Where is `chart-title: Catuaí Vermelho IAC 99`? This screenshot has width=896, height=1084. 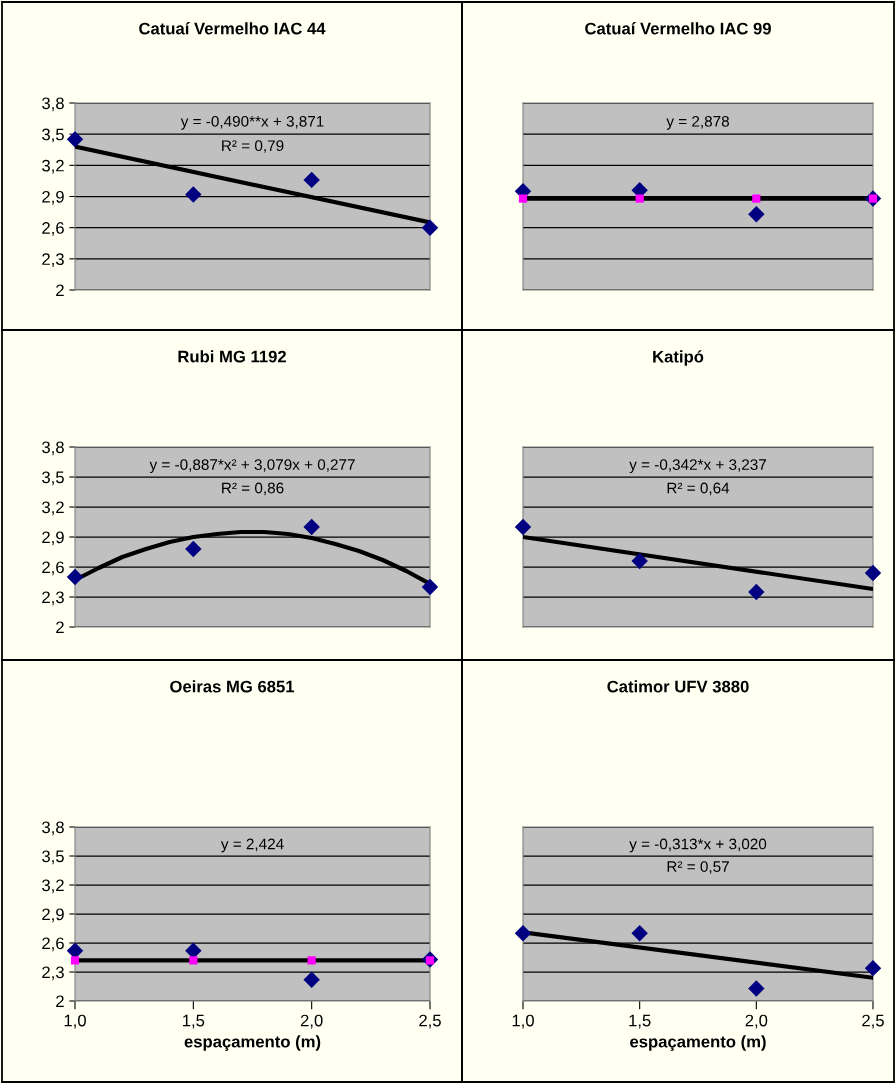
chart-title: Catuaí Vermelho IAC 99 is located at coordinates (678, 28).